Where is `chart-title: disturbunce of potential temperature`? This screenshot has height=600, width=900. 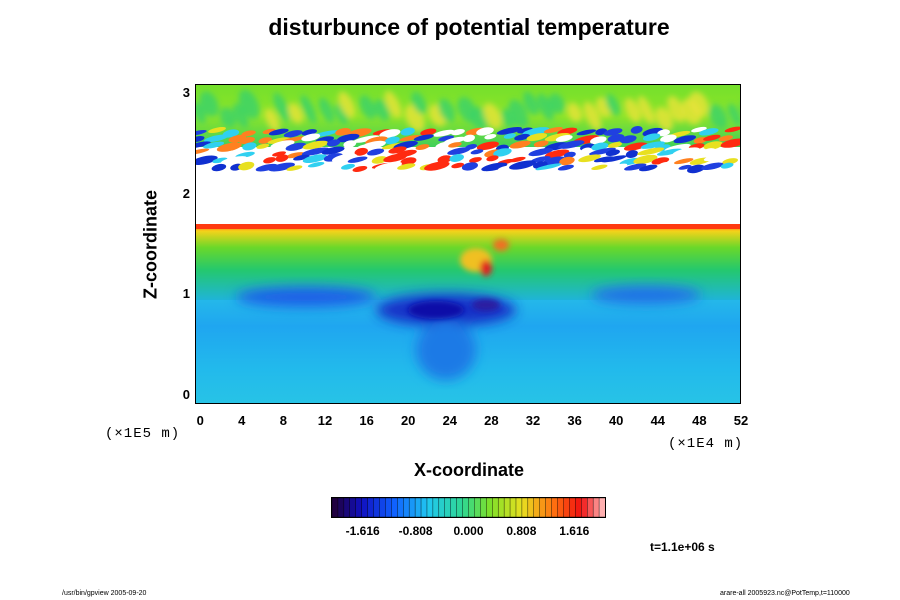
chart-title: disturbunce of potential temperature is located at coordinates (469, 27).